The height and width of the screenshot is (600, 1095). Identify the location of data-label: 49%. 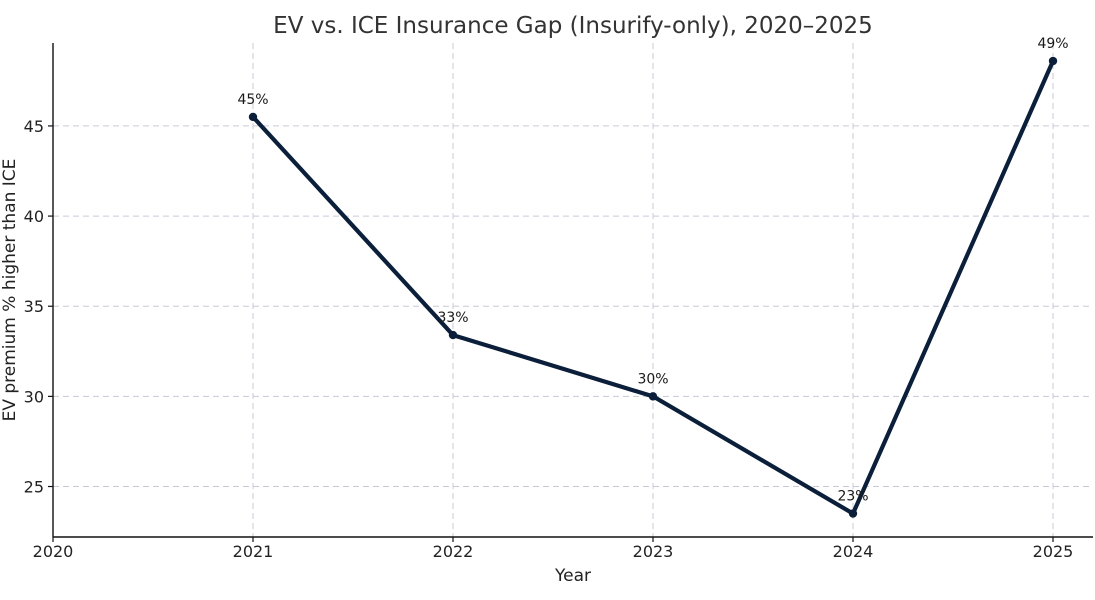
(1052, 44).